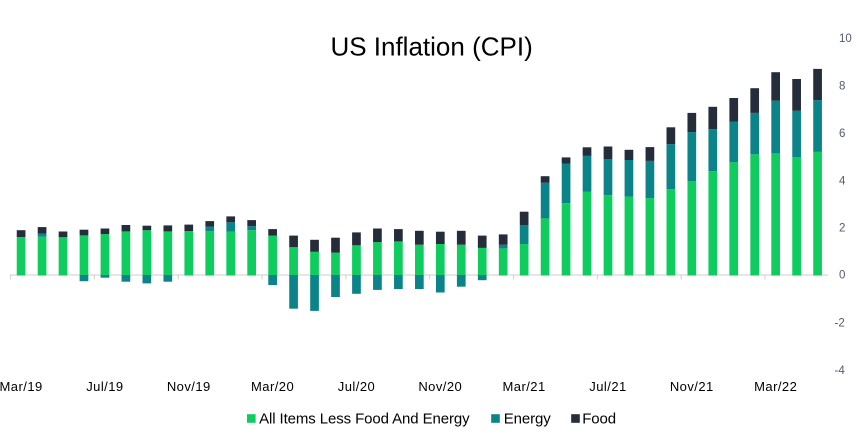 This screenshot has height=433, width=857. Describe the element at coordinates (842, 276) in the screenshot. I see `svg-text: 0` at that location.